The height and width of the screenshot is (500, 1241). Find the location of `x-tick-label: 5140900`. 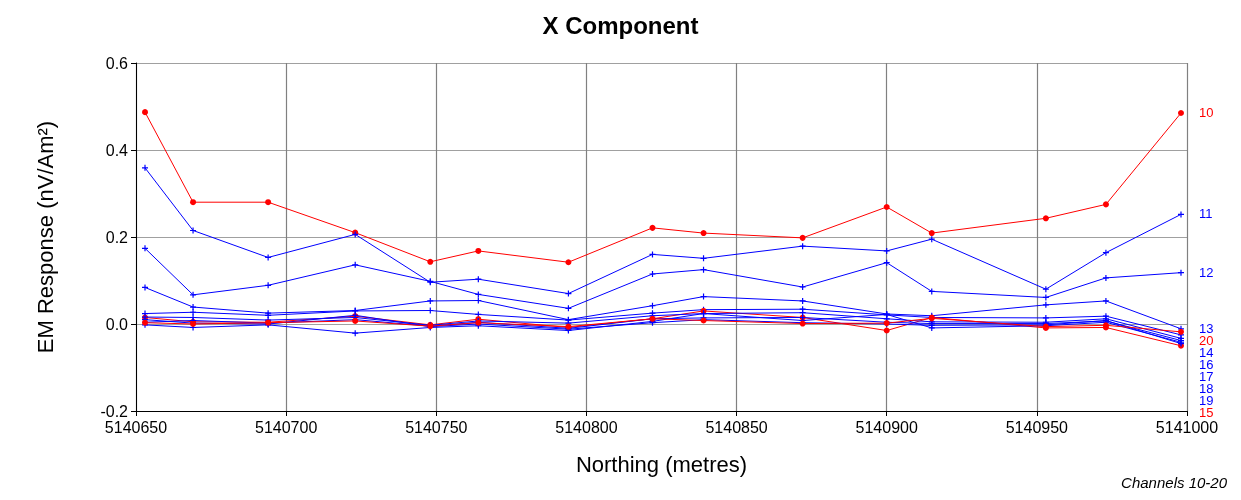

x-tick-label: 5140900 is located at coordinates (886, 427).